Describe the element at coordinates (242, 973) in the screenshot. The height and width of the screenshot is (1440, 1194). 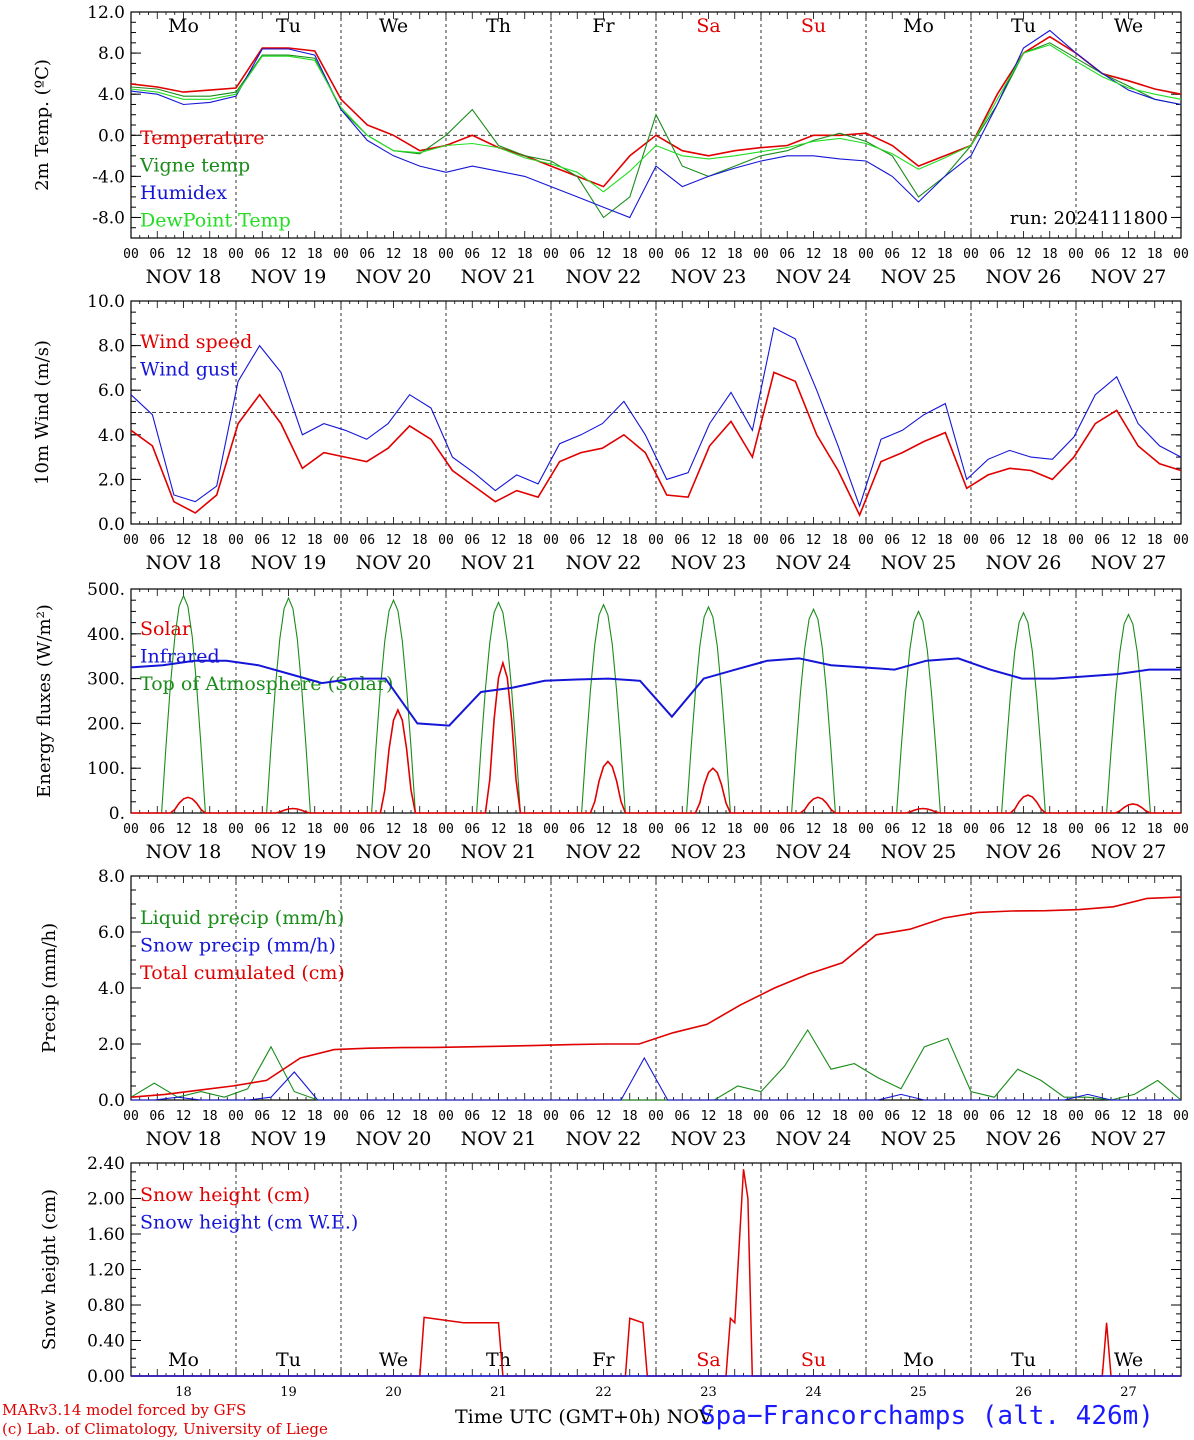
I see `legend-total-cumulated-cm-: Total cumulated (cm)` at that location.